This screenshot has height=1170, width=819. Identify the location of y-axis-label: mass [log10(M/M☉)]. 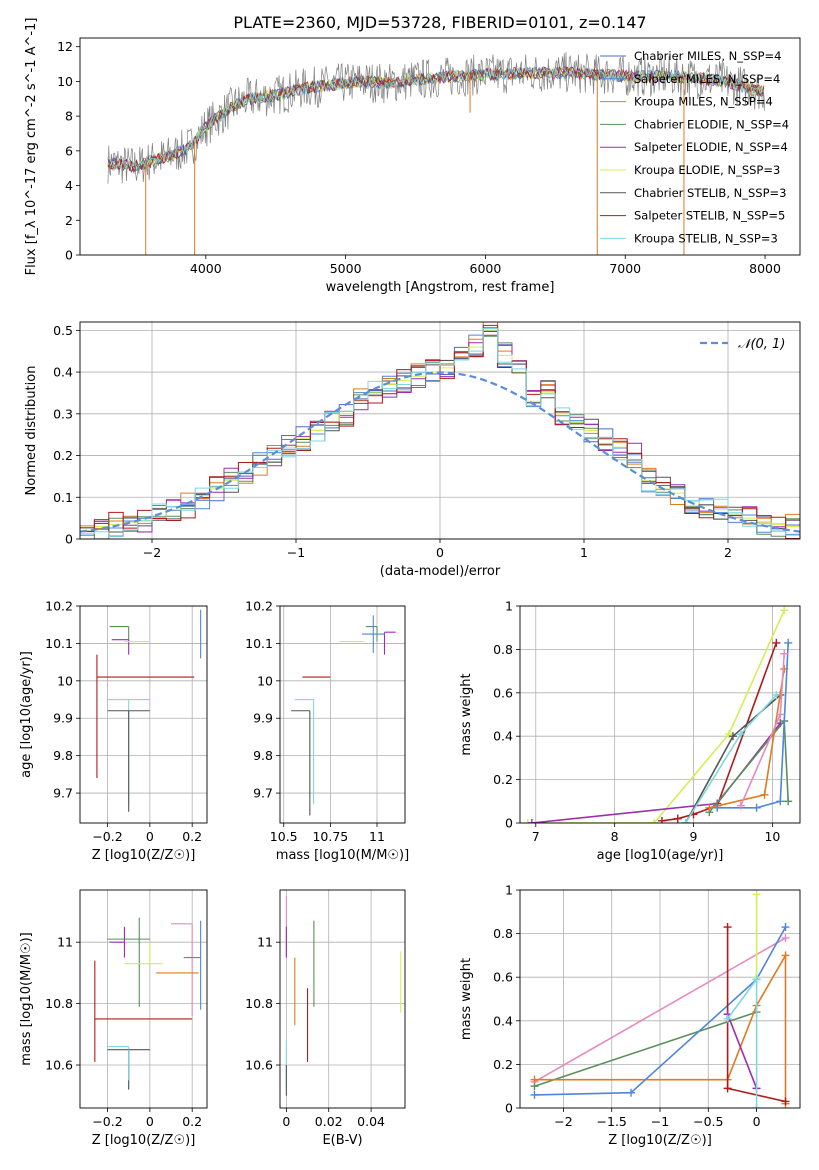
(26, 998).